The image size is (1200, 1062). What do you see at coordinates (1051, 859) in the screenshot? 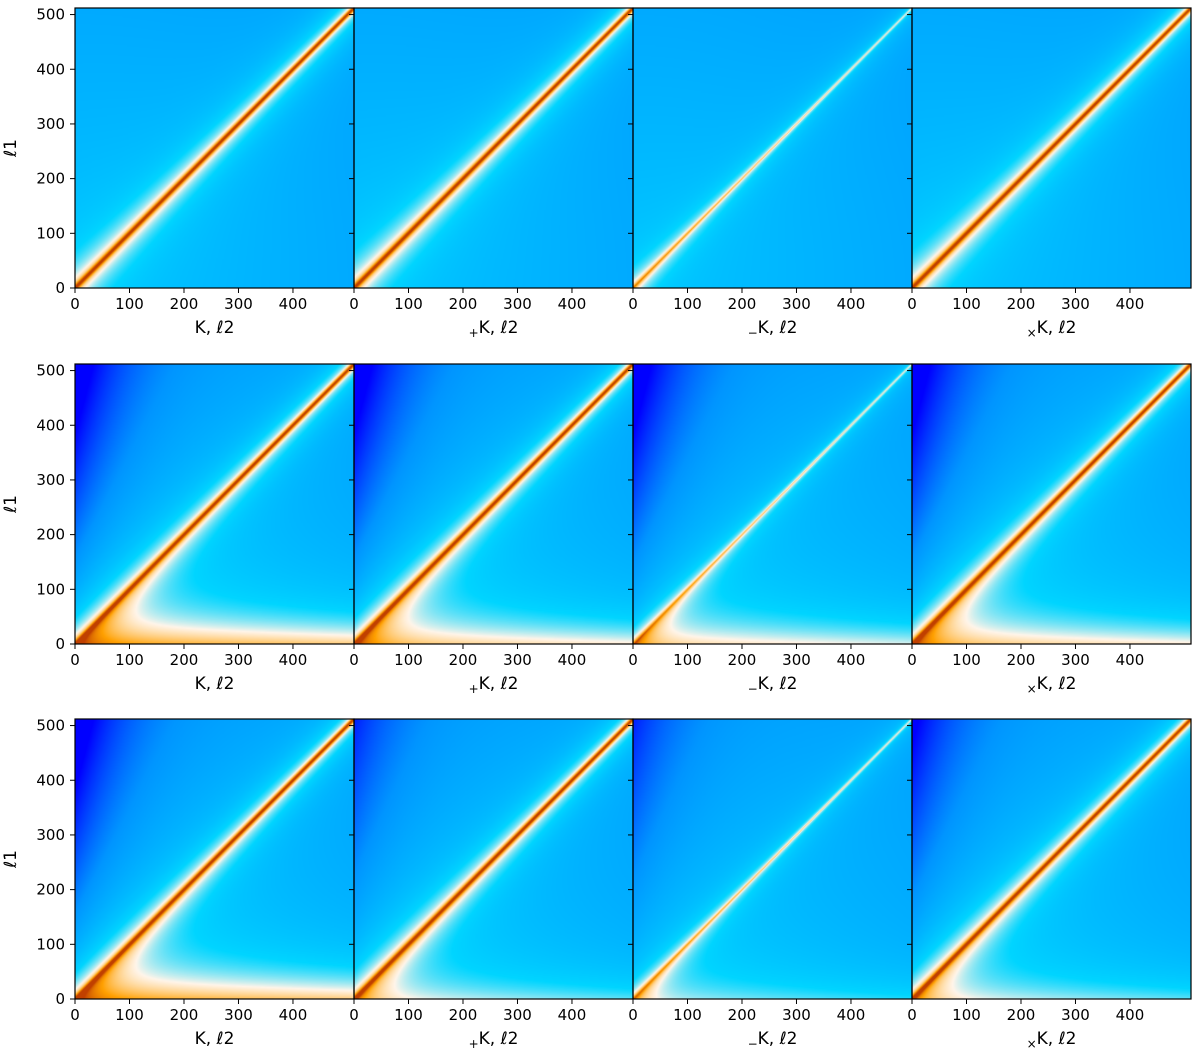
I see `heatmap-panel-r2-c3` at bounding box center [1051, 859].